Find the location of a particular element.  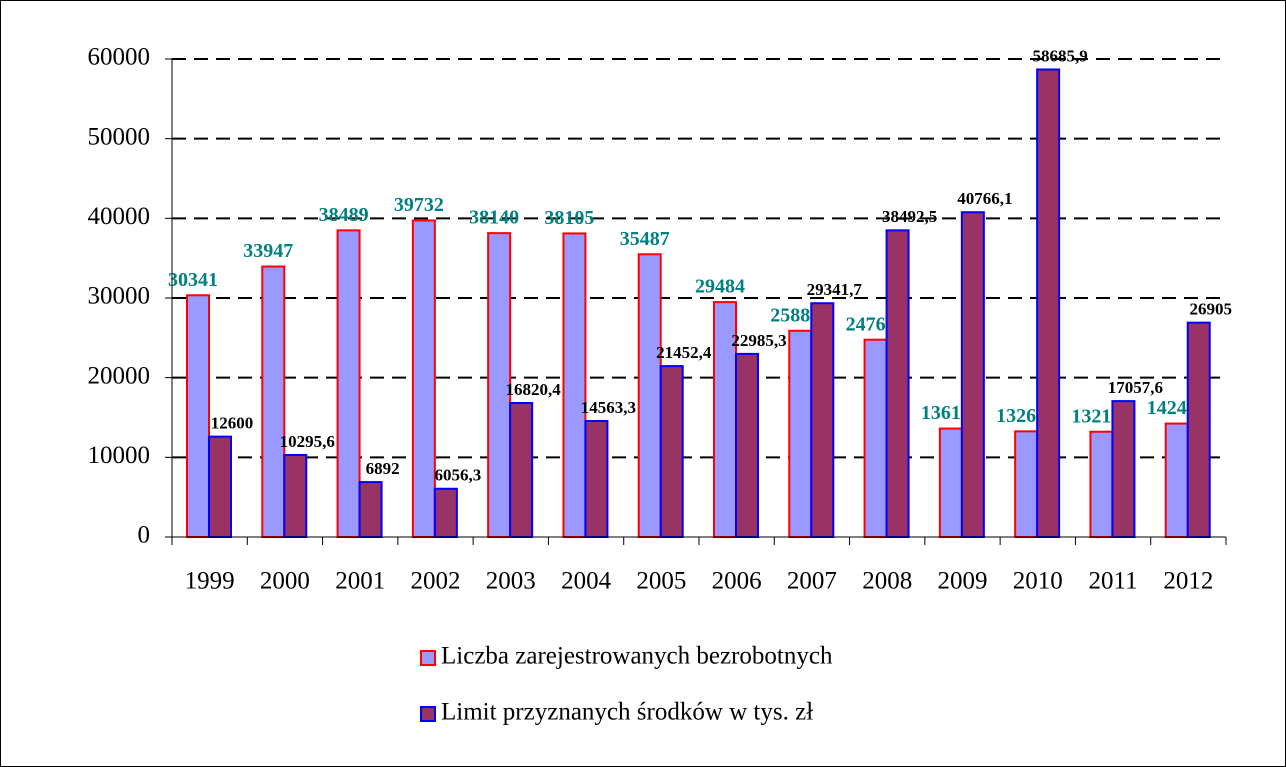

x-tick-label: 2009 is located at coordinates (963, 581).